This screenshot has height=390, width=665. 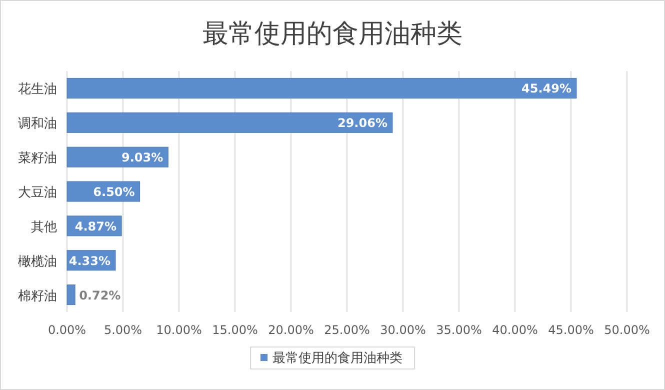 What do you see at coordinates (37, 124) in the screenshot?
I see `y-tick-label: 调和油` at bounding box center [37, 124].